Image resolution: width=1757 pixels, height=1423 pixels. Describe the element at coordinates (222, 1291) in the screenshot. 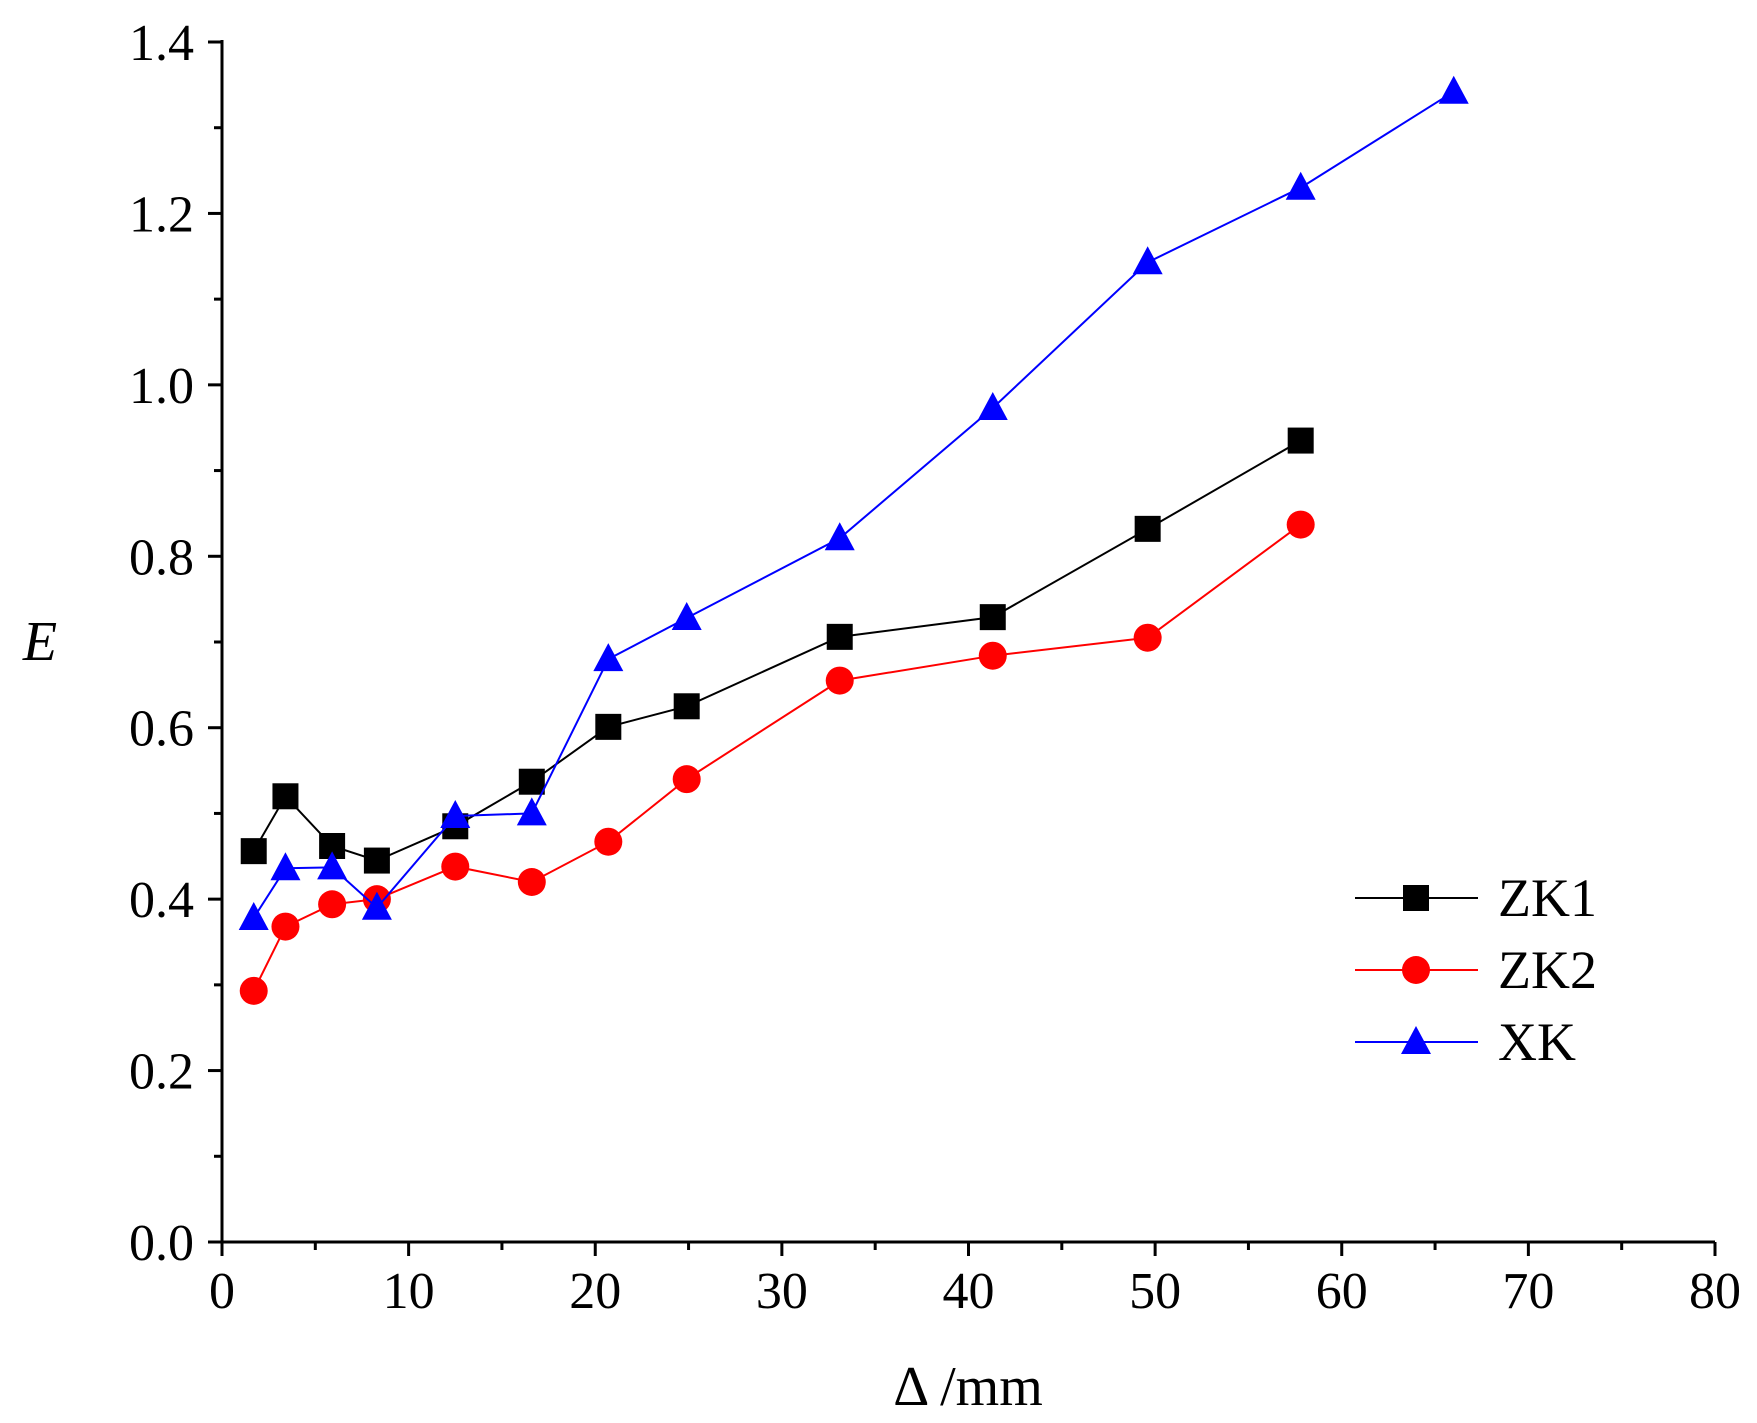

I see `x-tick-label: 0` at that location.